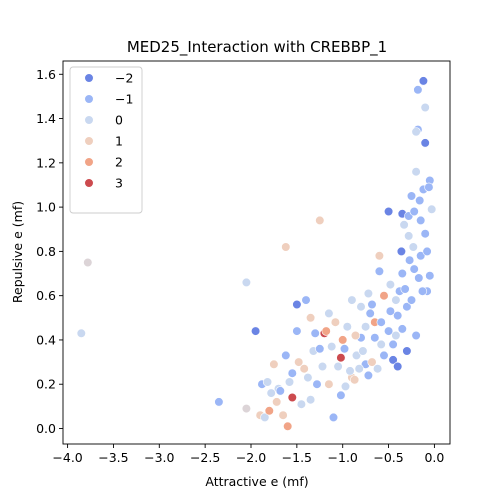  What do you see at coordinates (17, 252) in the screenshot?
I see `y-axis-label: Repulsive e (mf)` at bounding box center [17, 252].